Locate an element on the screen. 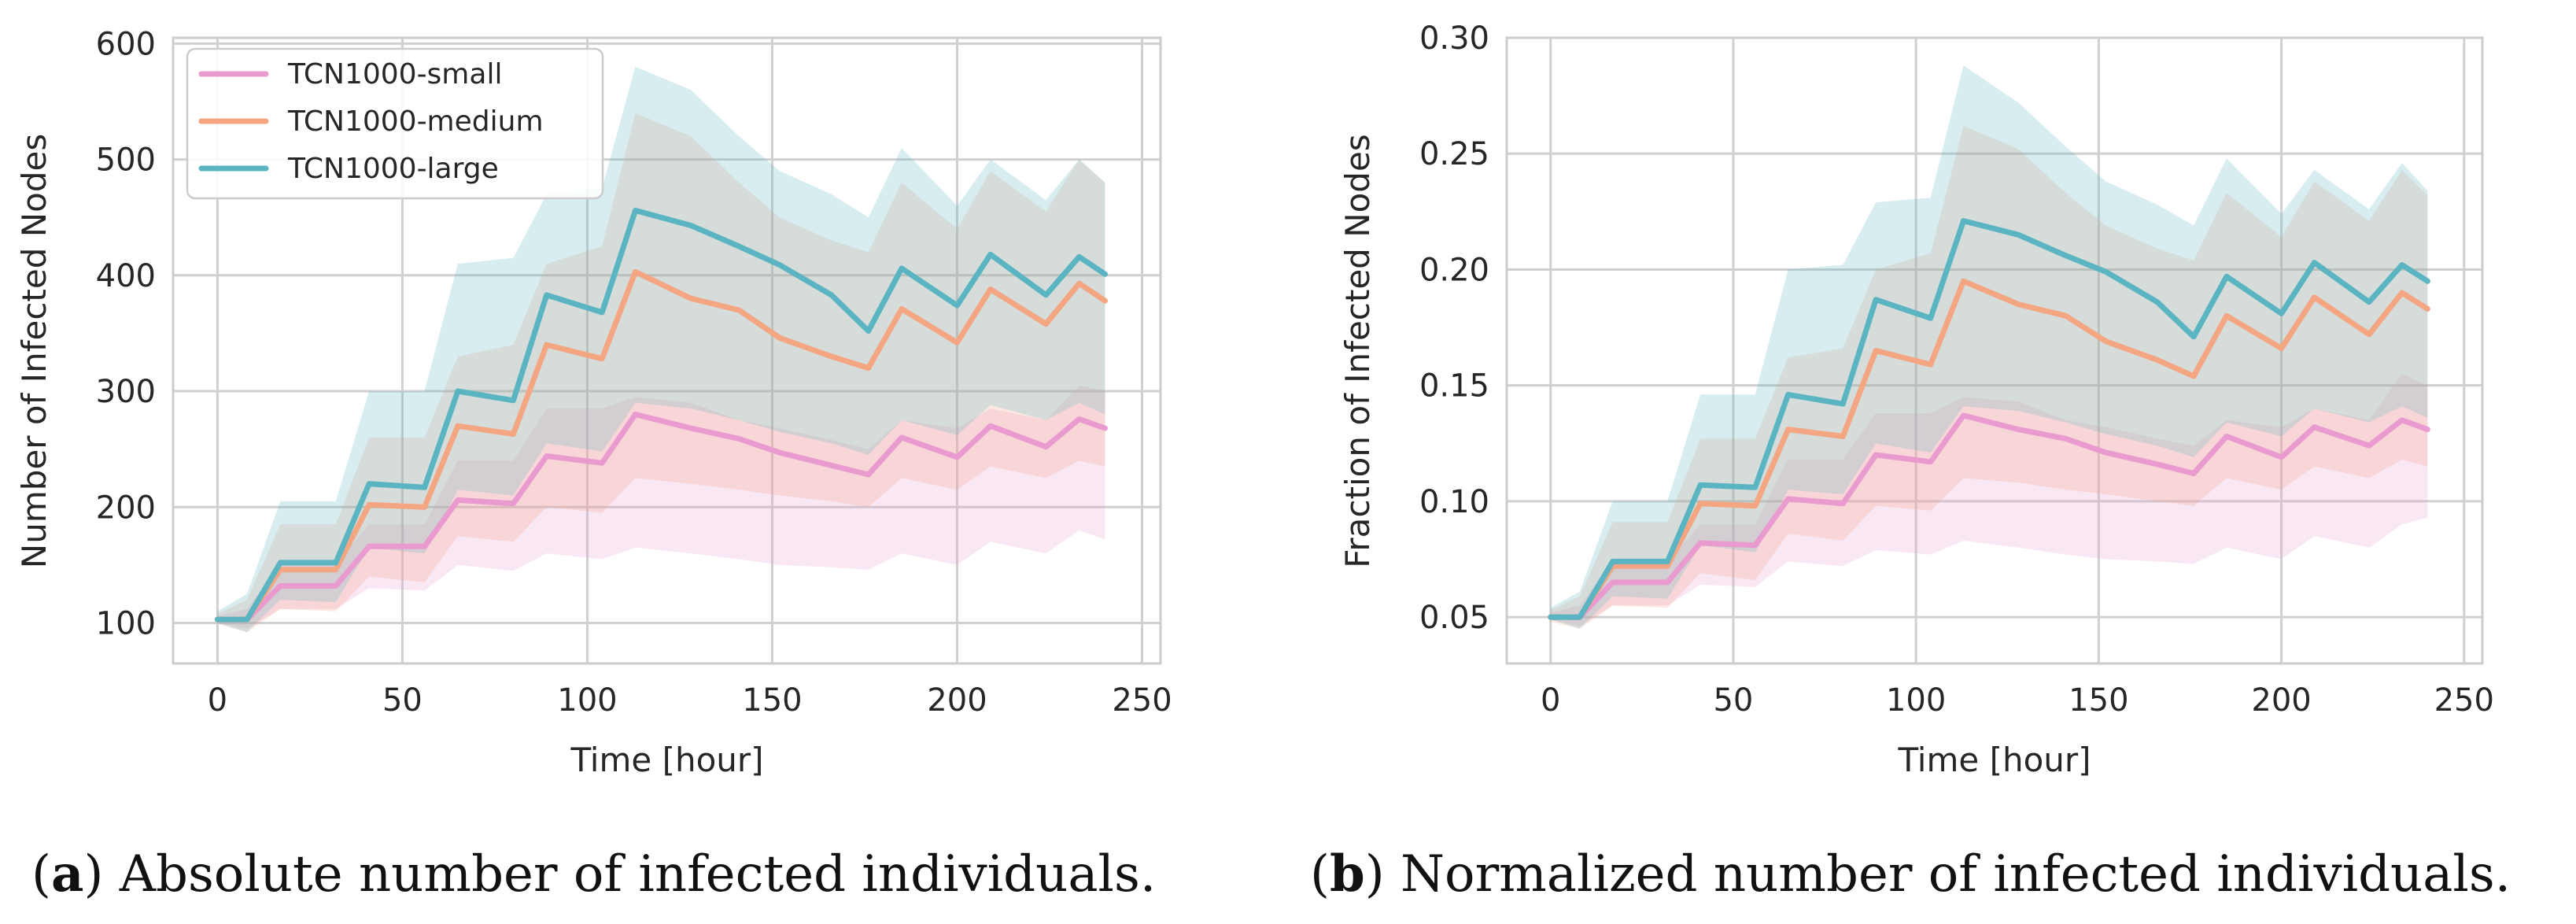 This screenshot has height=924, width=2576. legend-label-large: TCN1000-large is located at coordinates (393, 169).